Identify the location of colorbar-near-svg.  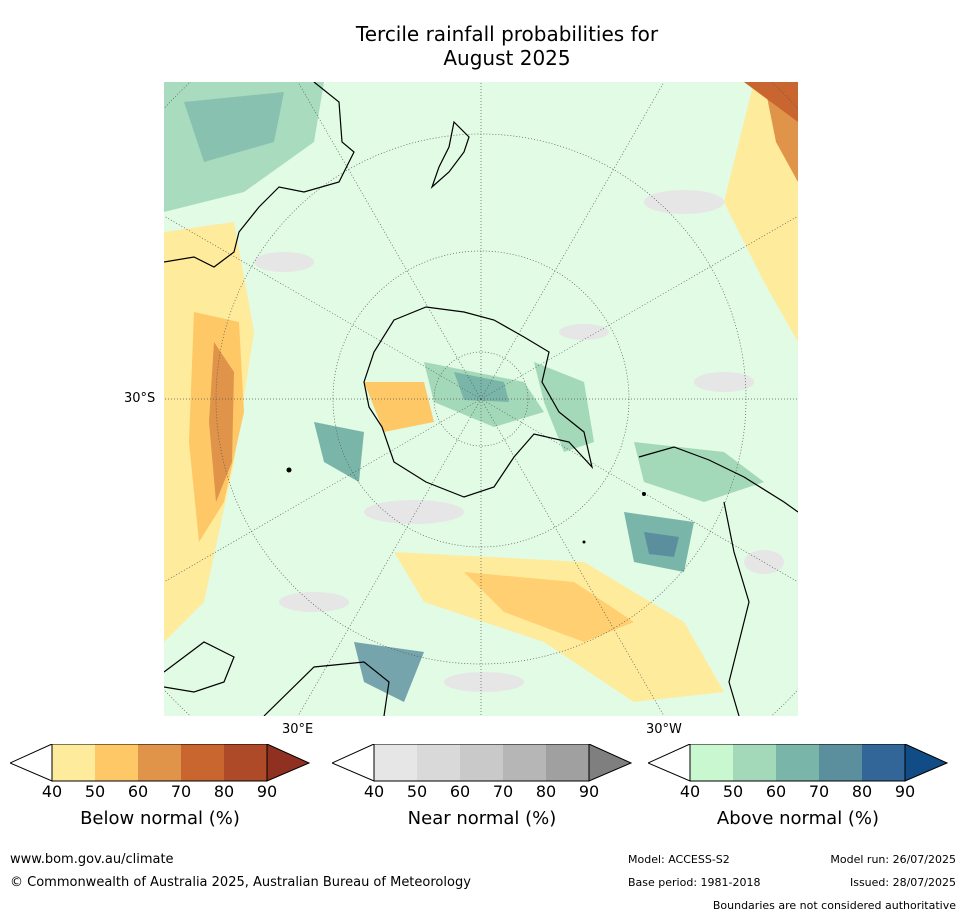
(481, 762).